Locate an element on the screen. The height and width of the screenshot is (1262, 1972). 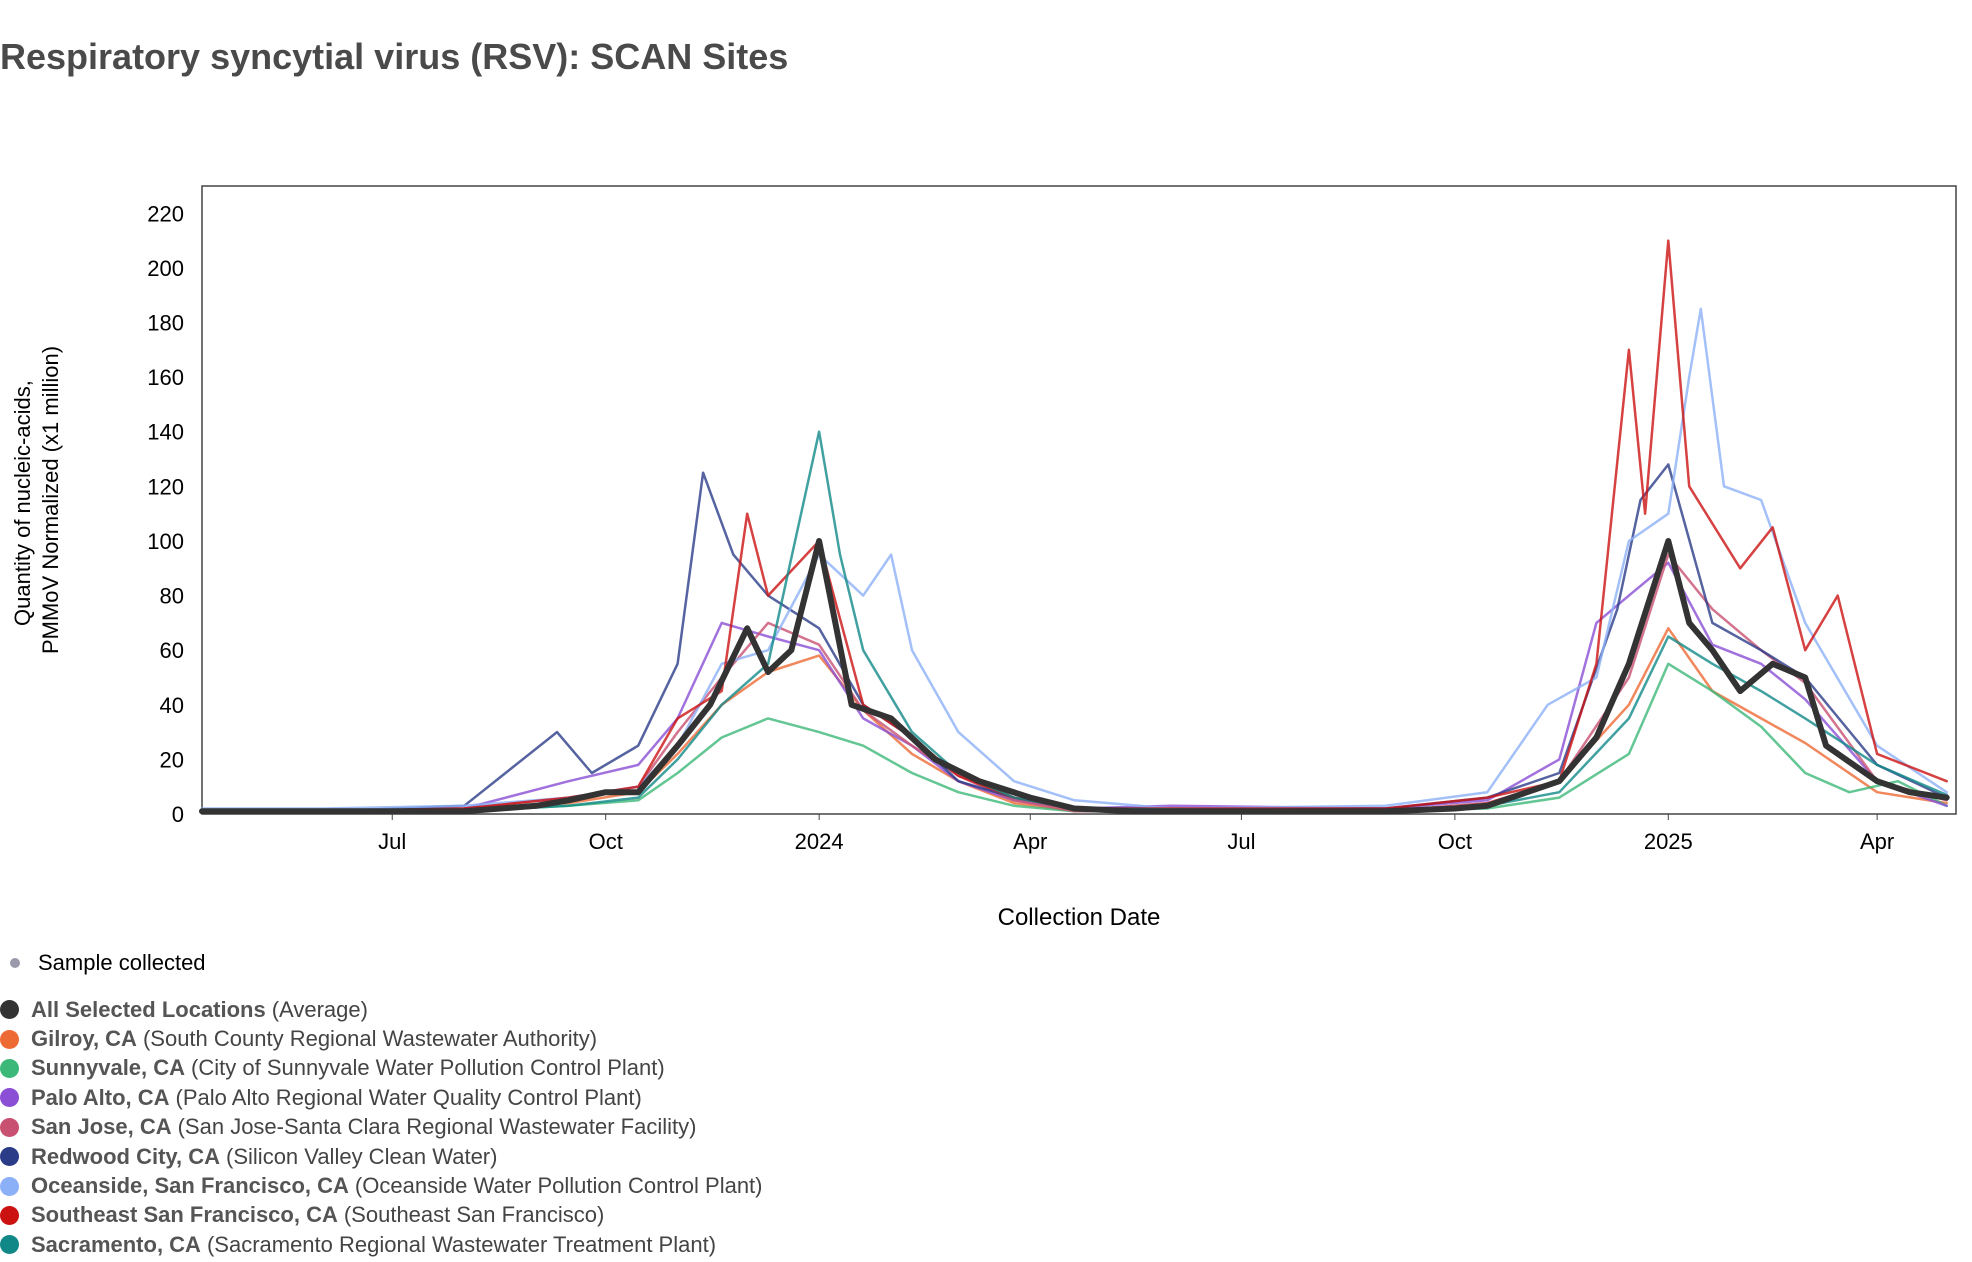
y-tick-label: 100 is located at coordinates (165, 541).